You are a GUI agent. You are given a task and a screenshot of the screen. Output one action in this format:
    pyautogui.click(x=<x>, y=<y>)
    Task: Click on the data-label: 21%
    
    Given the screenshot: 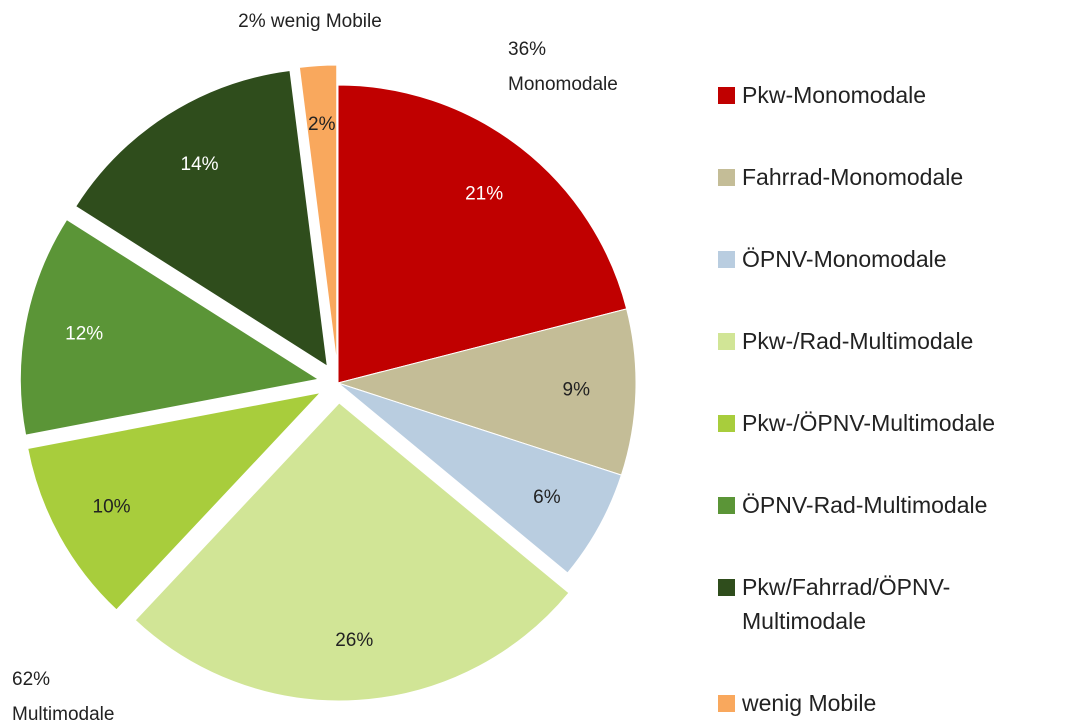 What is the action you would take?
    pyautogui.click(x=484, y=194)
    